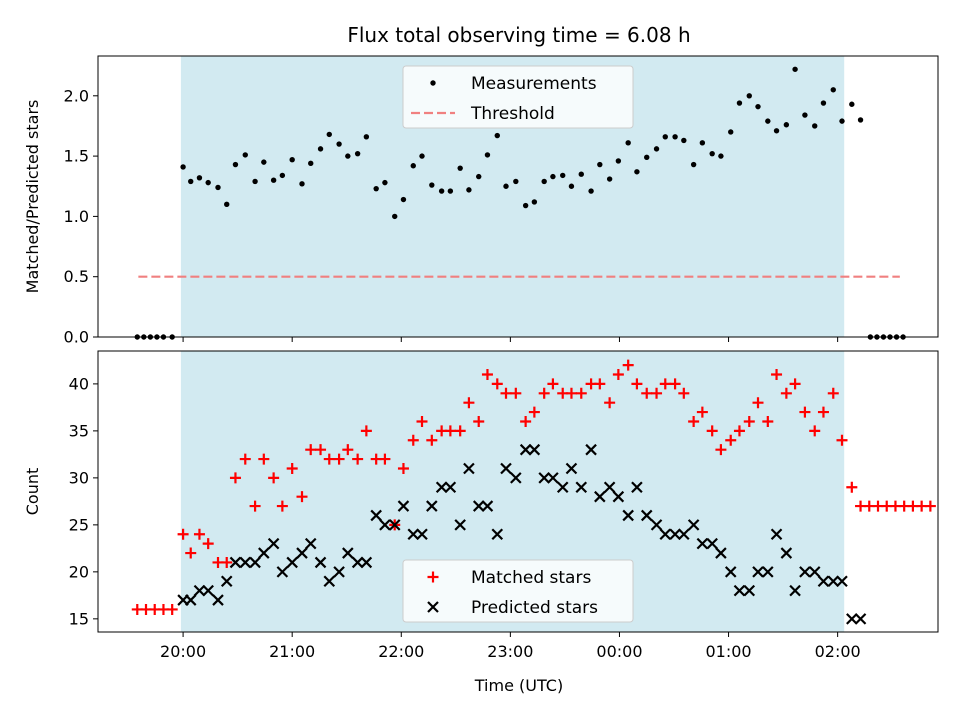 Image resolution: width=960 pixels, height=720 pixels. Describe the element at coordinates (292, 651) in the screenshot. I see `x-tick-label: 21:00` at that location.